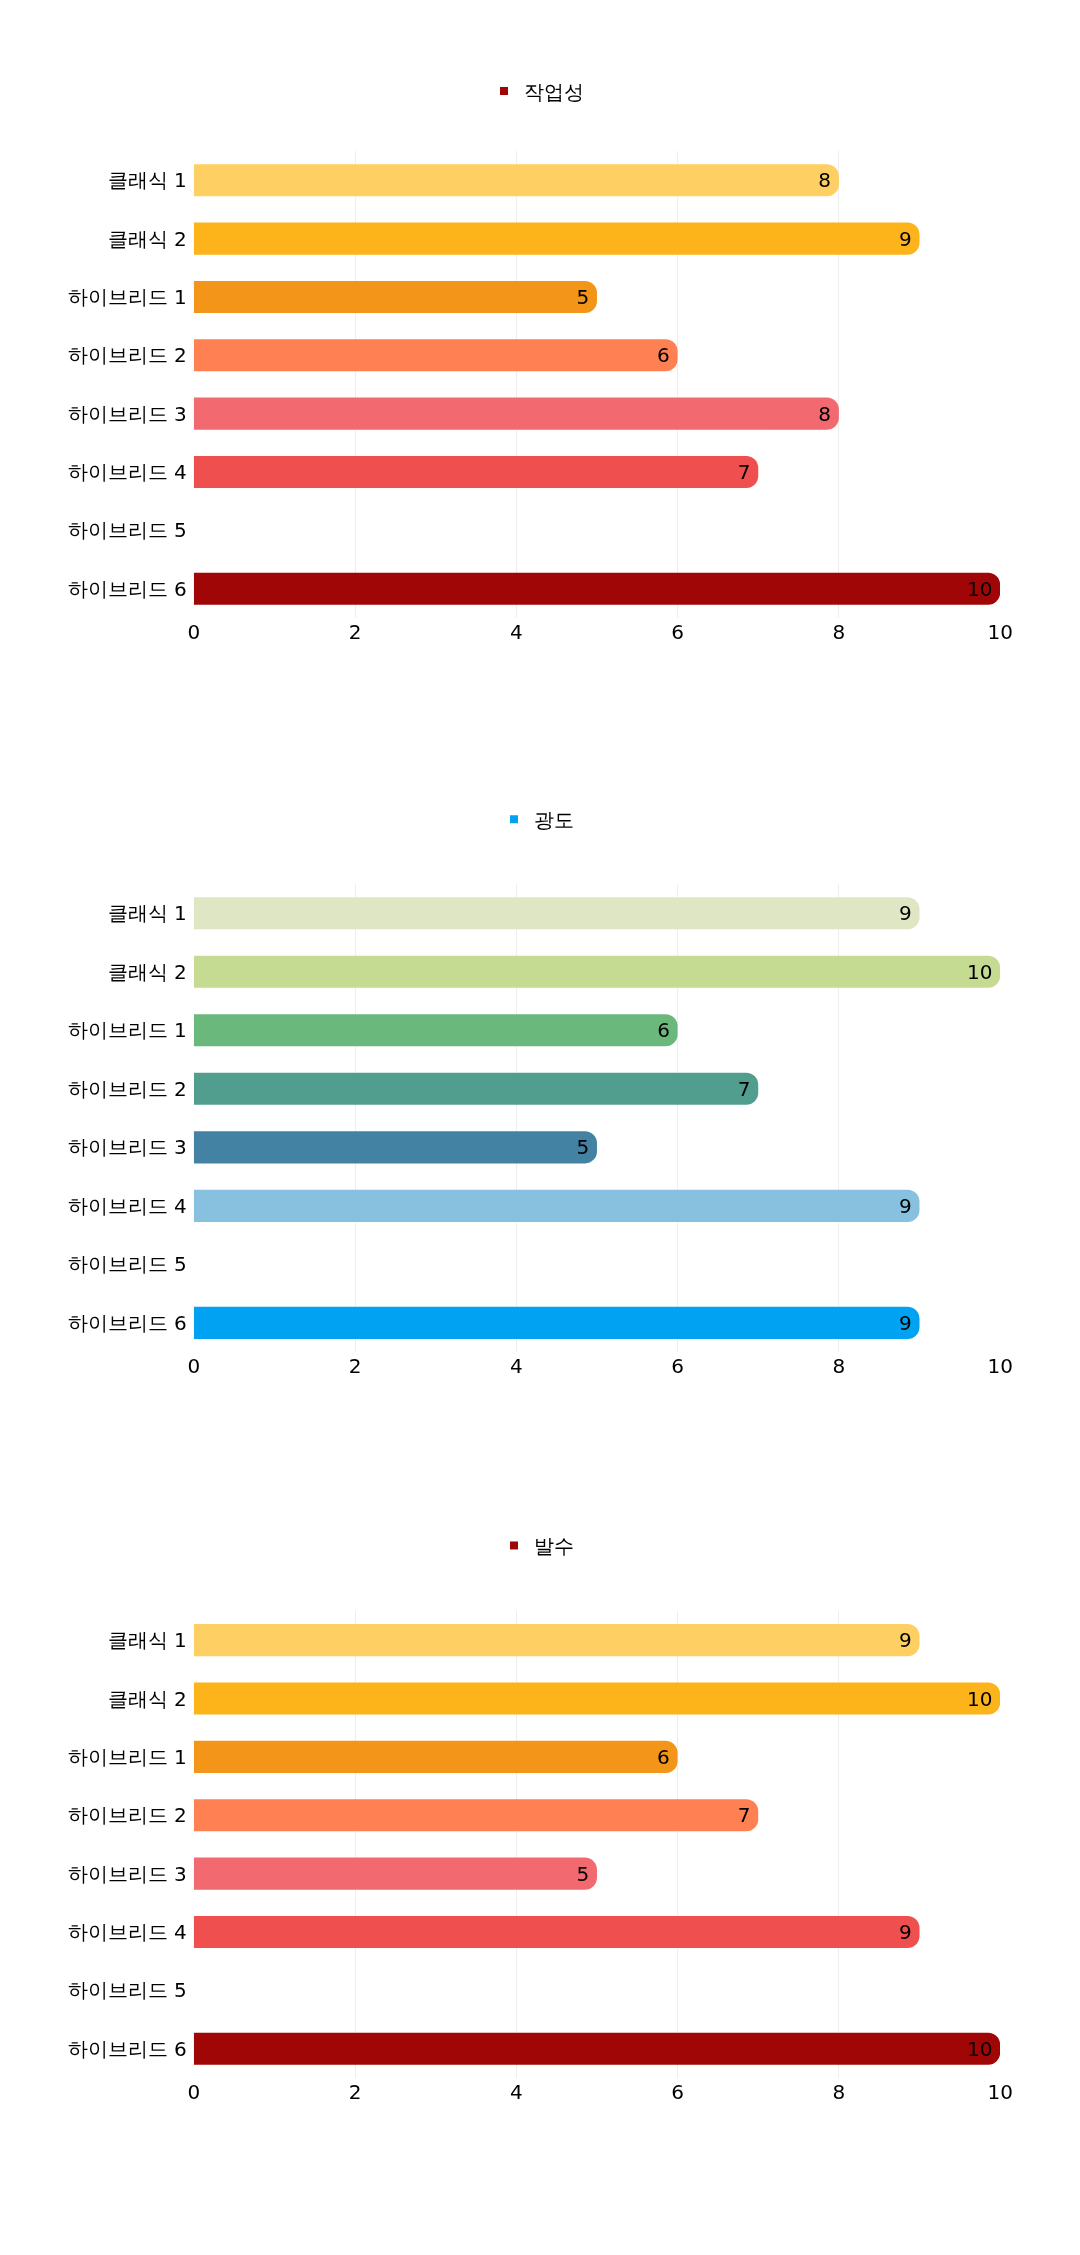  What do you see at coordinates (554, 820) in the screenshot?
I see `legend-label: 광도` at bounding box center [554, 820].